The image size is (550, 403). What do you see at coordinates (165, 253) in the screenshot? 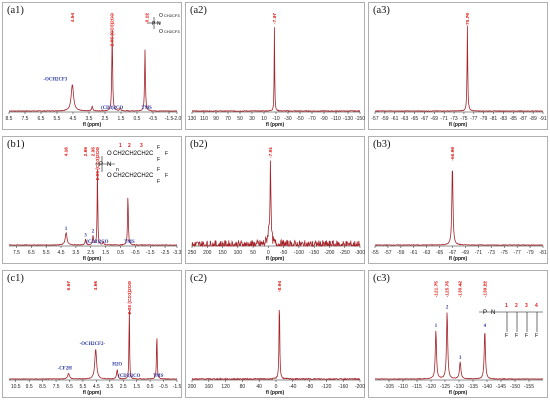
I see `x-tick-label: -2.5` at bounding box center [165, 253].